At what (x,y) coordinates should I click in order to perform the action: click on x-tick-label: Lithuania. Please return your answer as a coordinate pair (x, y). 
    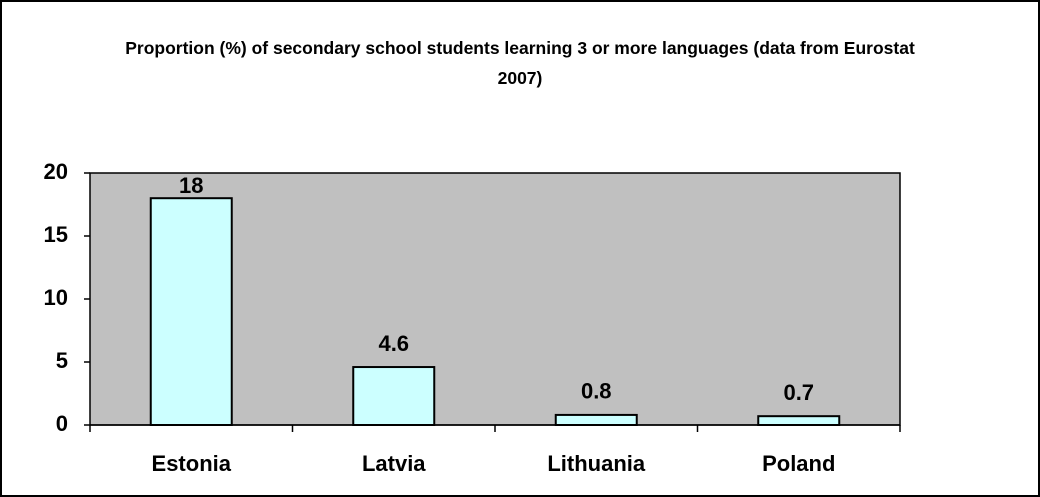
    Looking at the image, I should click on (596, 463).